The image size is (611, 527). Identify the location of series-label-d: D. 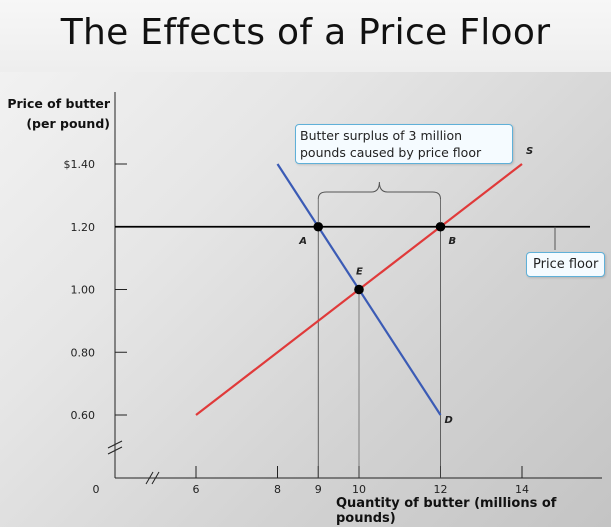
(449, 420).